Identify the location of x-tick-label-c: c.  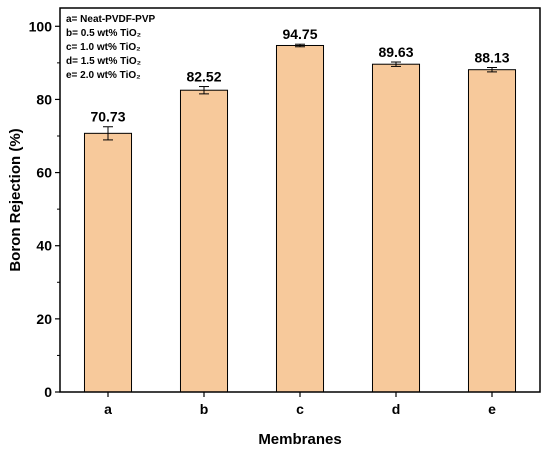
(300, 409).